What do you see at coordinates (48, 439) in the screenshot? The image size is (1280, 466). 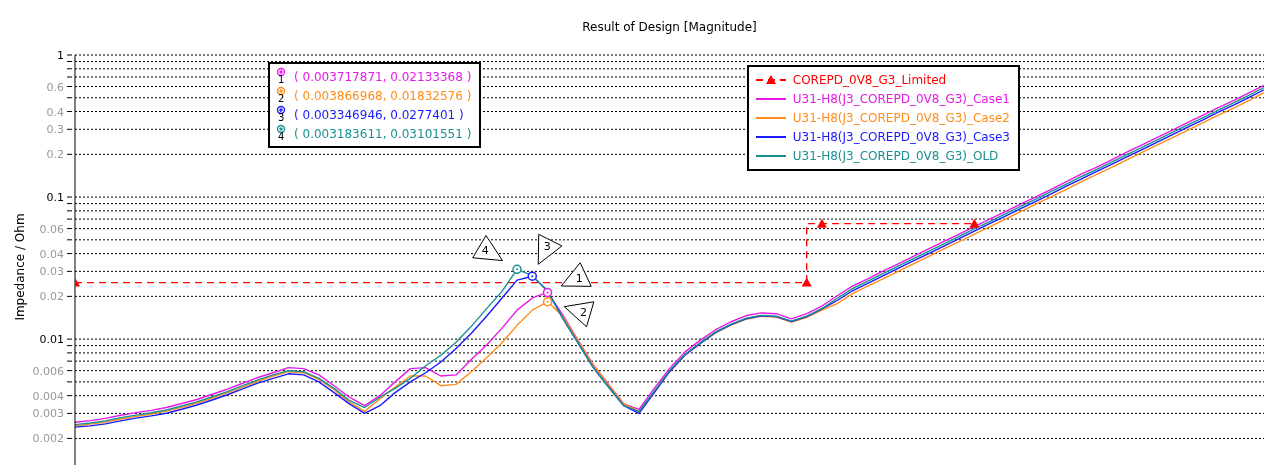 I see `y-tick-label: 0.002` at bounding box center [48, 439].